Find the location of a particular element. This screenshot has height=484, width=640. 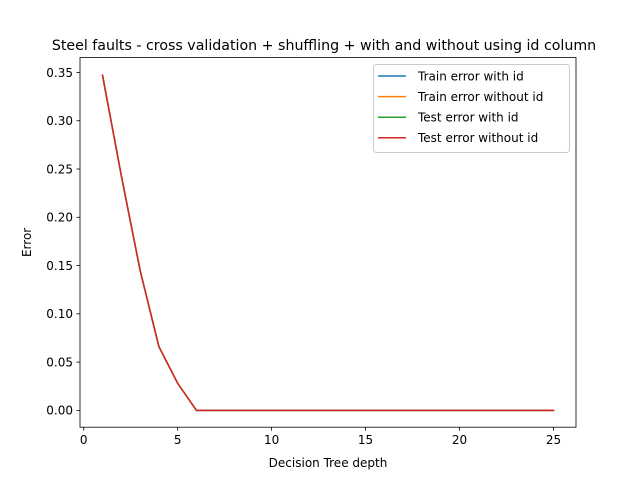

y-tick-label: 0.30 is located at coordinates (59, 121).